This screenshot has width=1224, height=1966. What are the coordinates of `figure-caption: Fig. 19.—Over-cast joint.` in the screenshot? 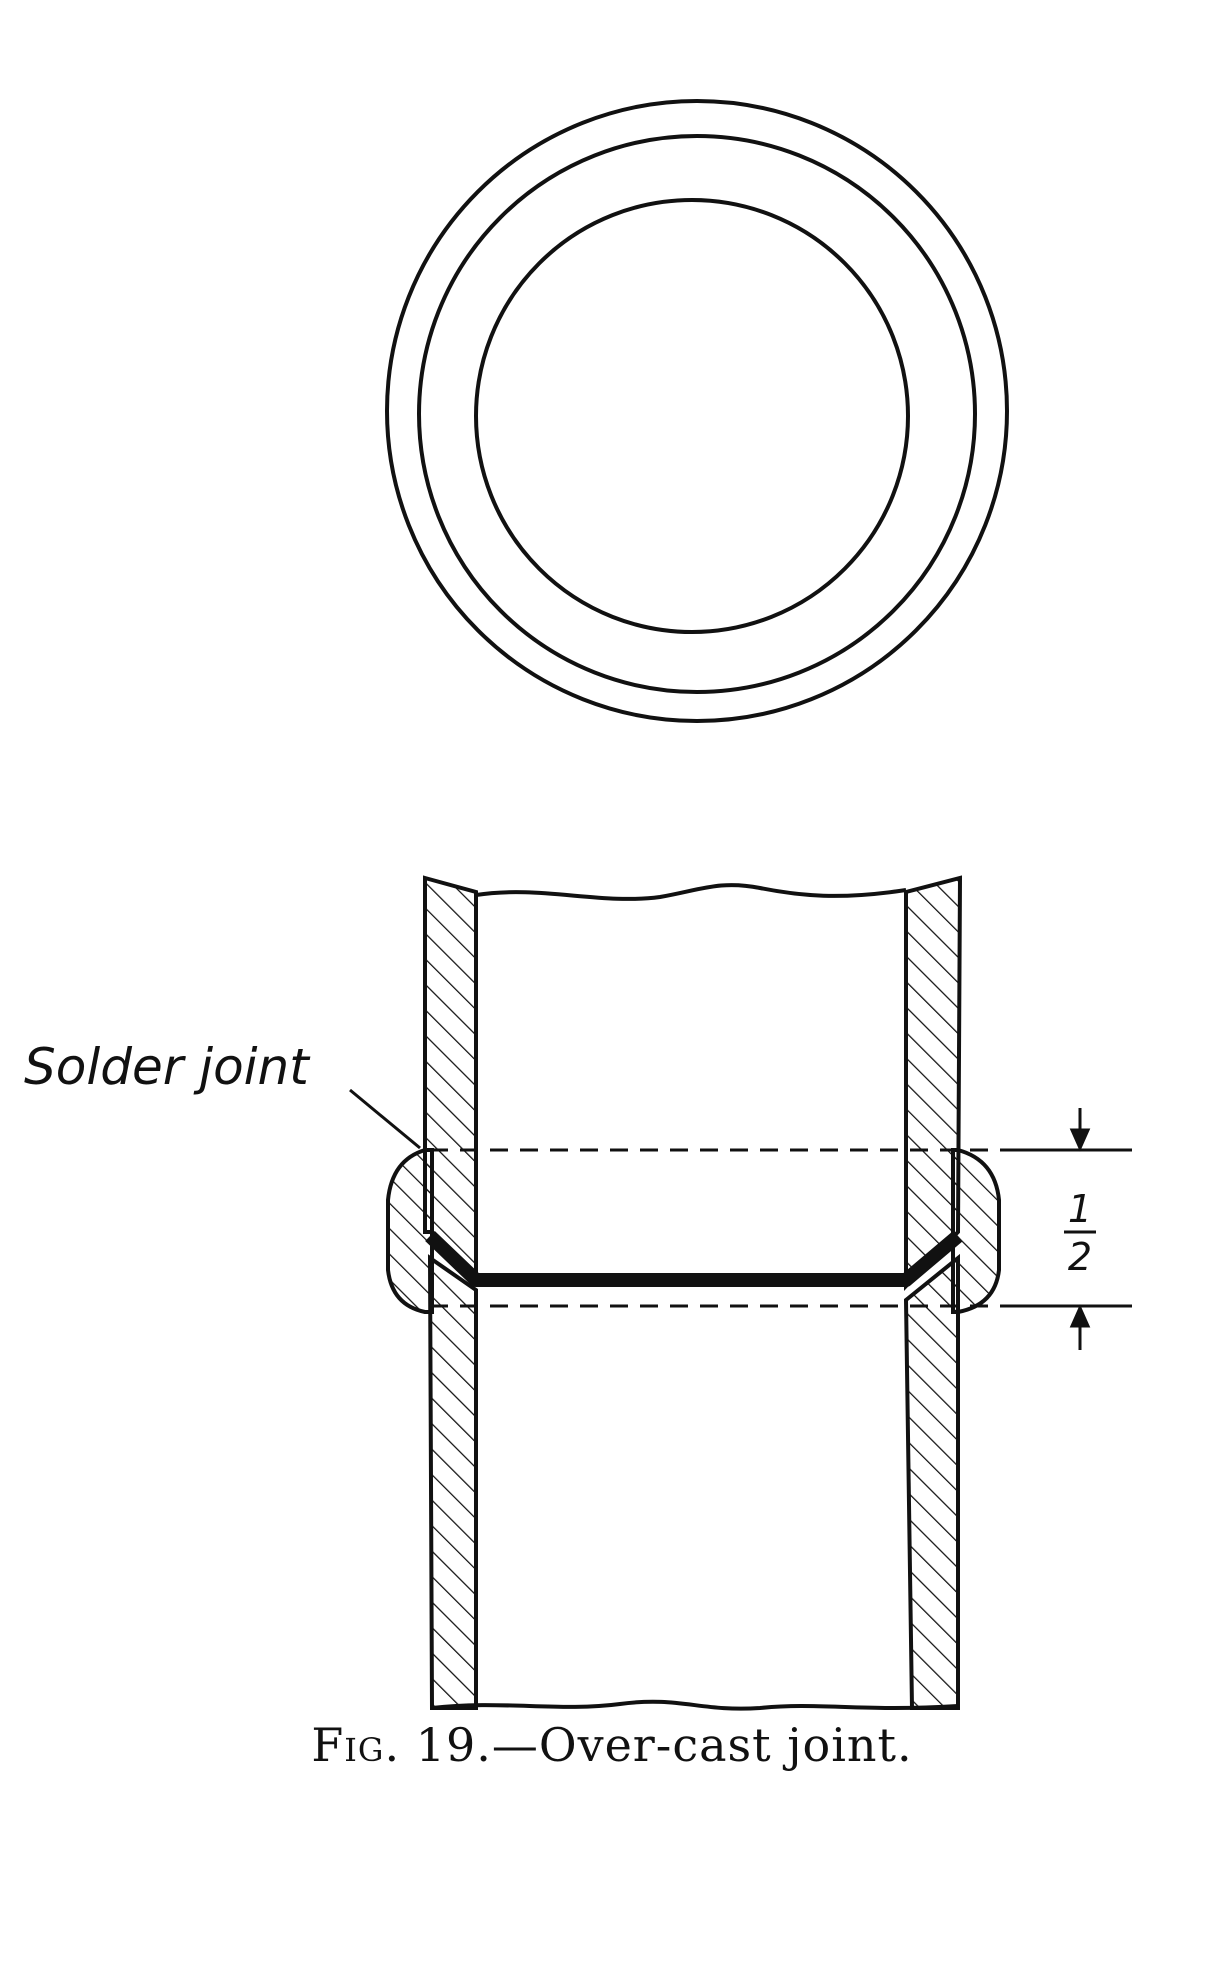 It's located at (612, 1745).